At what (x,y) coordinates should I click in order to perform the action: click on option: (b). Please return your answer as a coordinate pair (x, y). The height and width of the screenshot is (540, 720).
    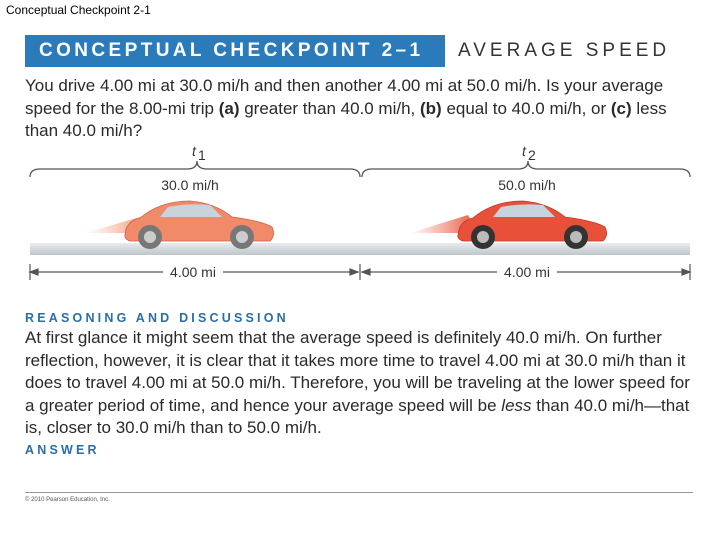
    Looking at the image, I should click on (431, 108).